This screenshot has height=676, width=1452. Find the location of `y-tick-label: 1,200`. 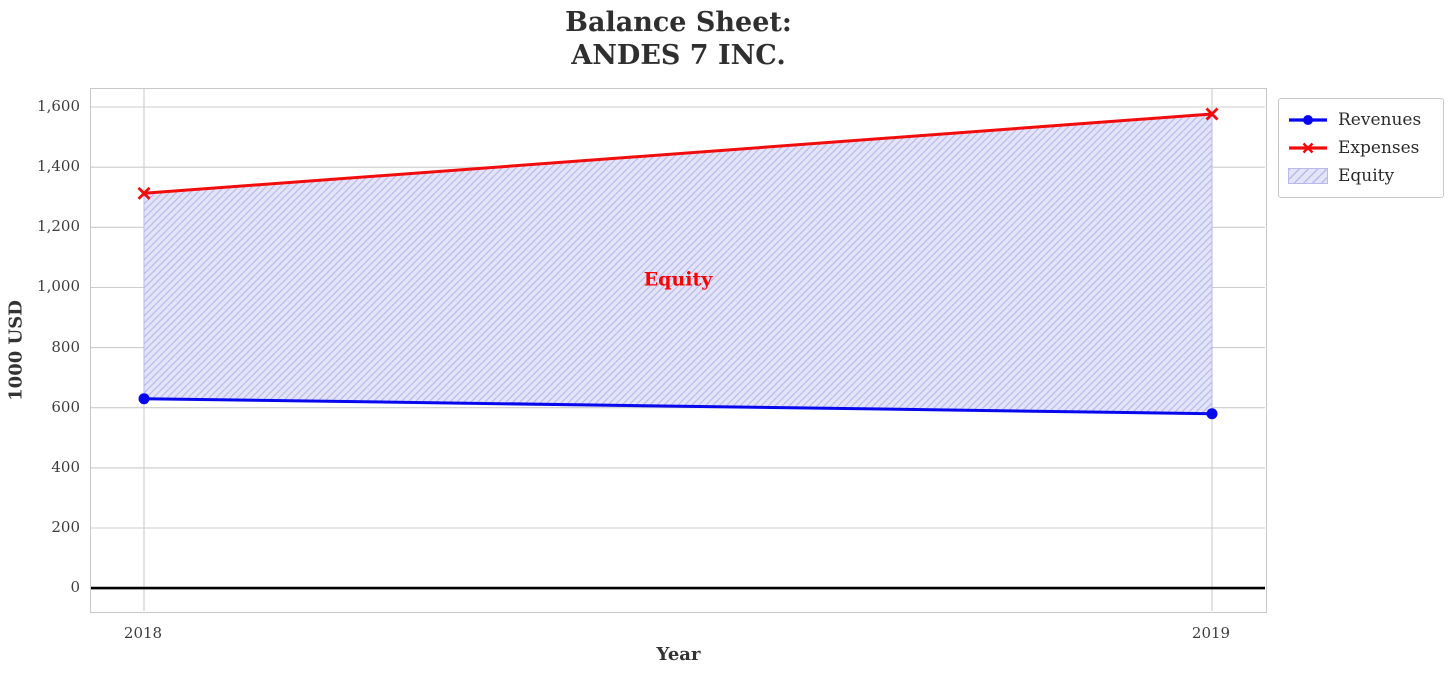

y-tick-label: 1,200 is located at coordinates (58, 226).